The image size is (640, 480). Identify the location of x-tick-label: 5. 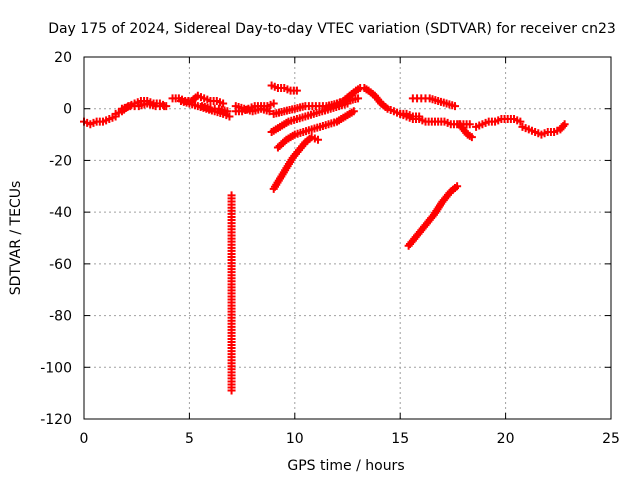
(189, 439).